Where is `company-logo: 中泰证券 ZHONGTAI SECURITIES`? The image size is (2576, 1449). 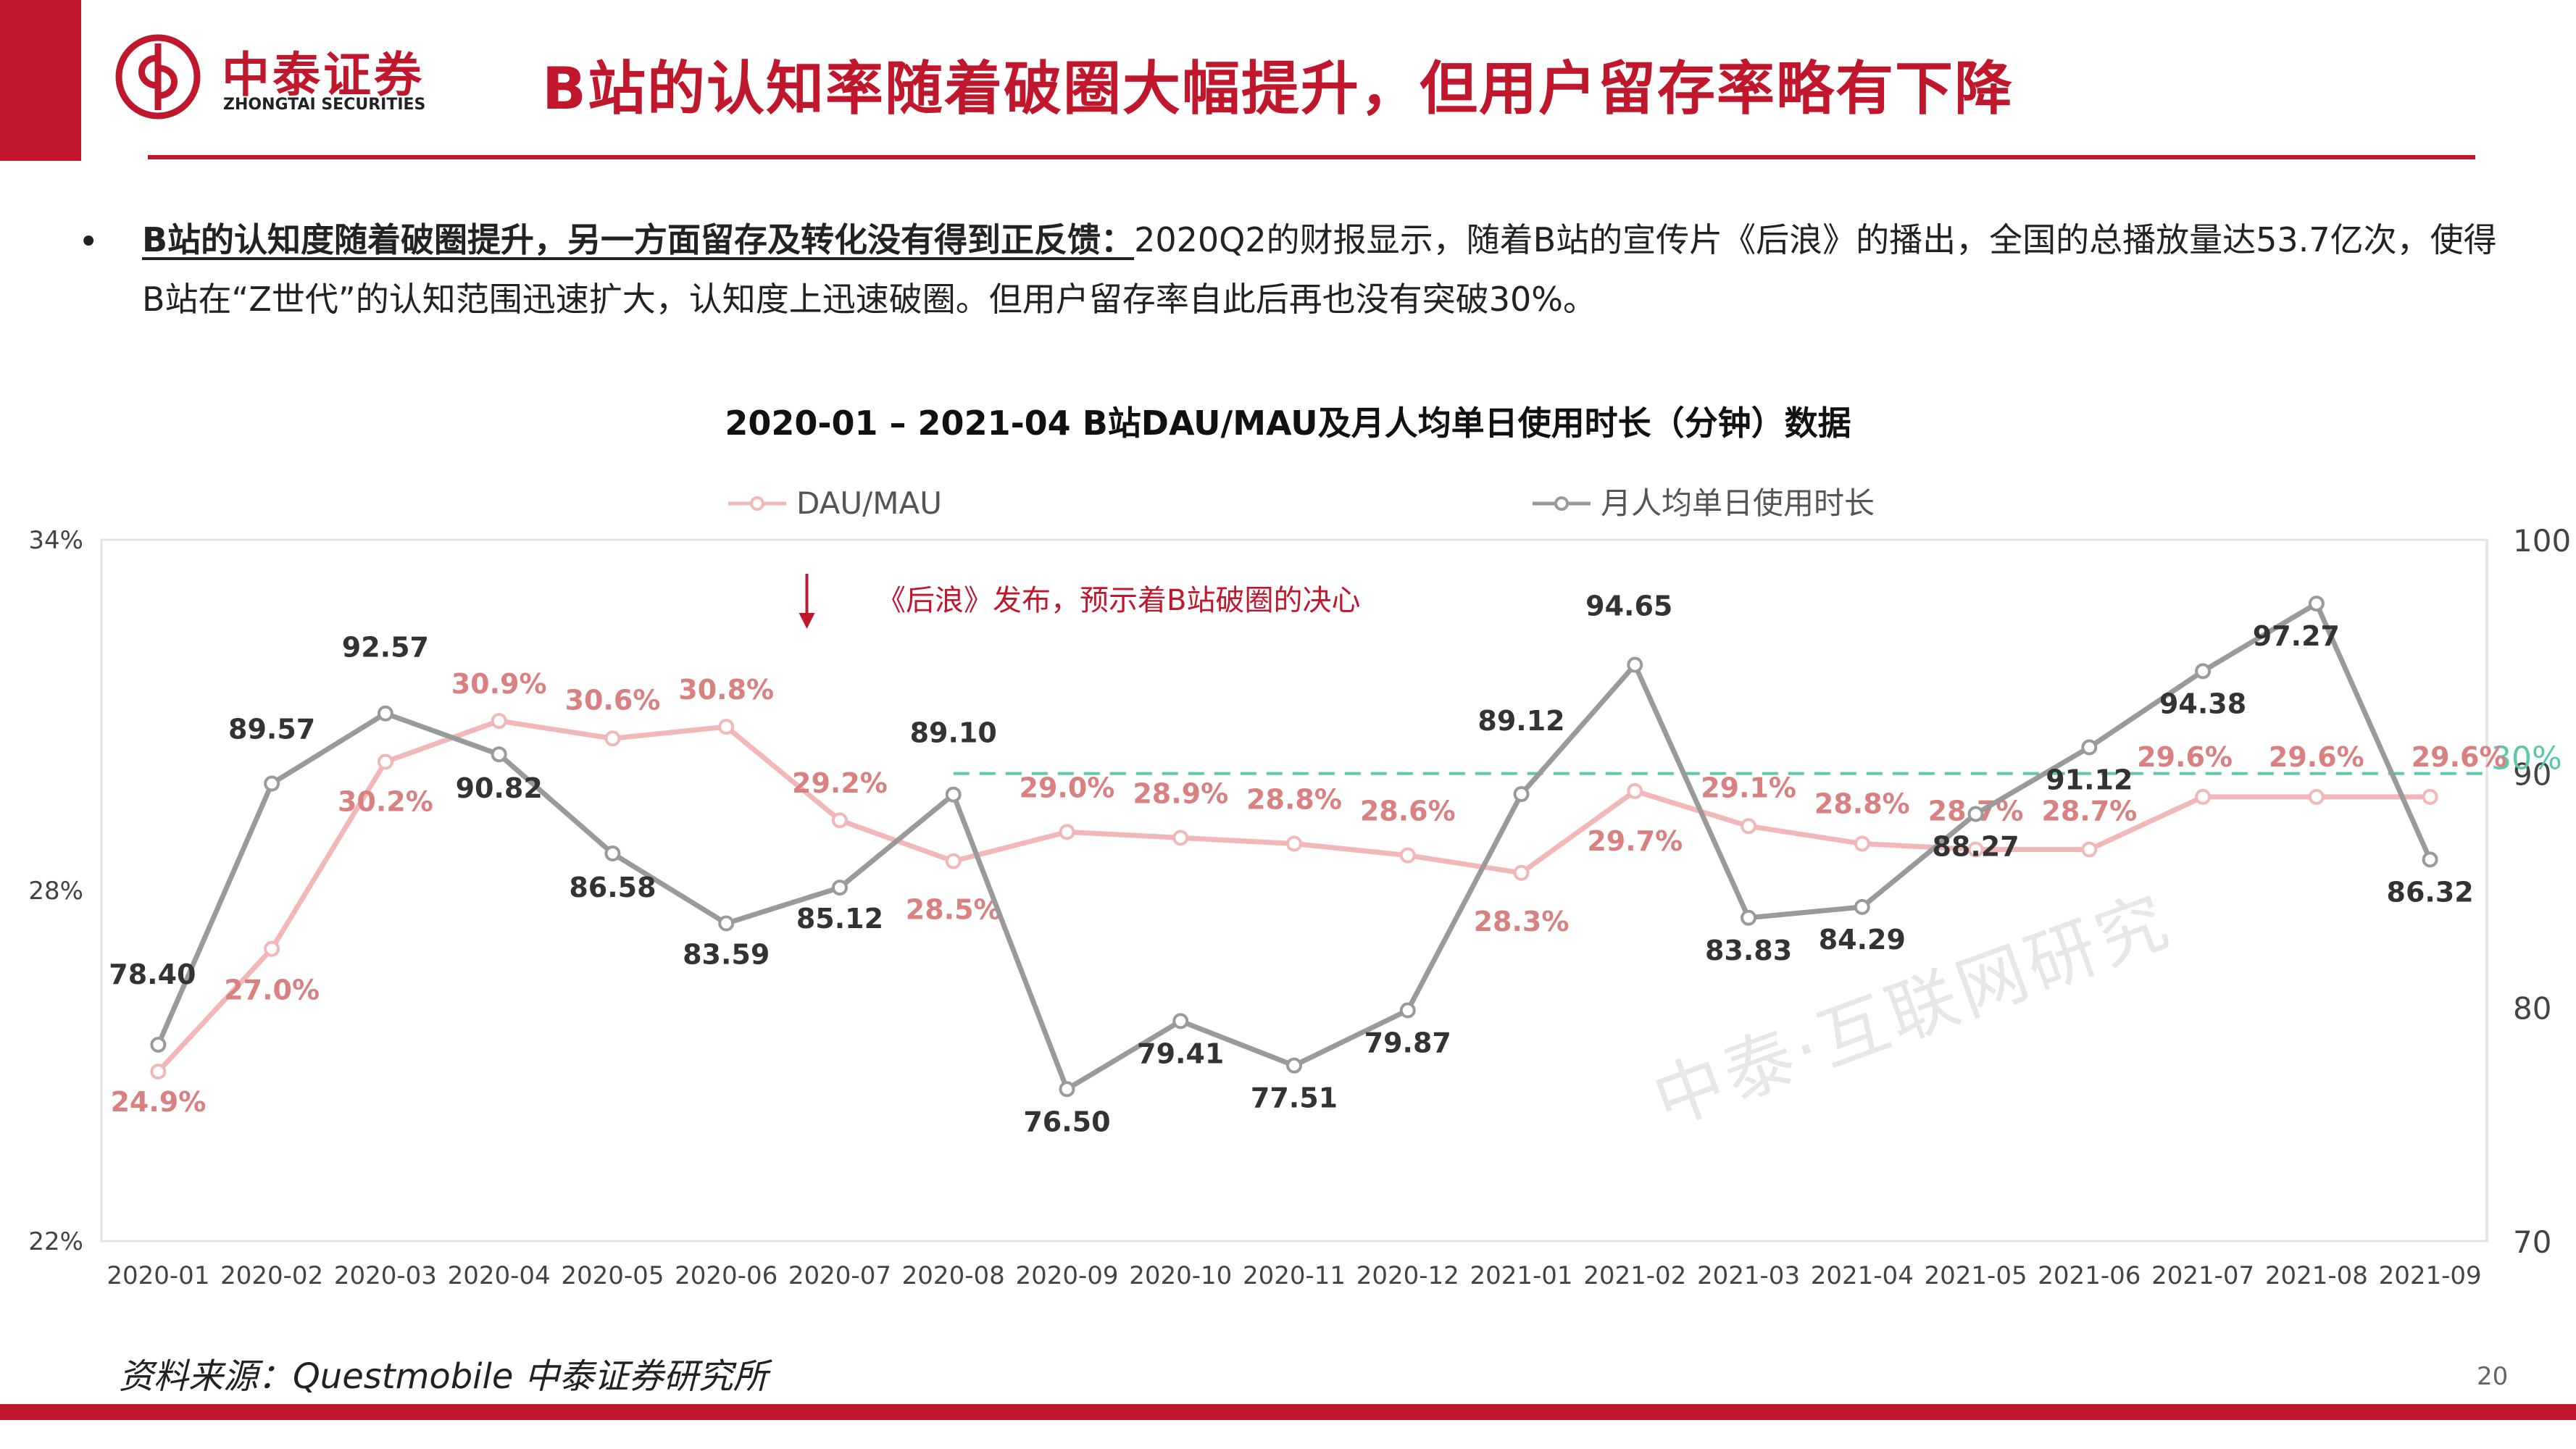 company-logo: 中泰证券 ZHONGTAI SECURITIES is located at coordinates (281, 80).